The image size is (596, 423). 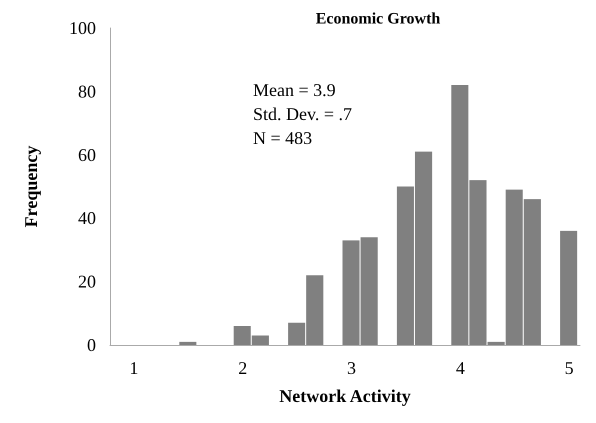 What do you see at coordinates (243, 368) in the screenshot?
I see `x-tick-label: 2` at bounding box center [243, 368].